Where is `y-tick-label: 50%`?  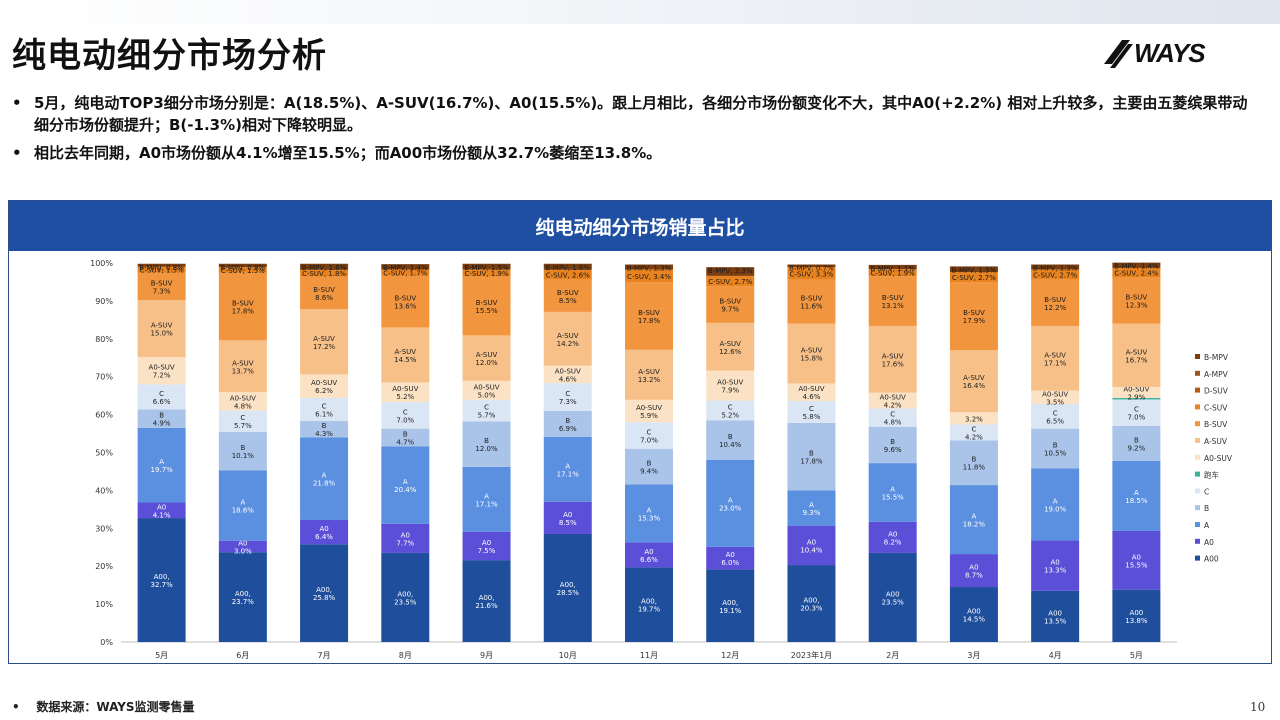 y-tick-label: 50% is located at coordinates (104, 453).